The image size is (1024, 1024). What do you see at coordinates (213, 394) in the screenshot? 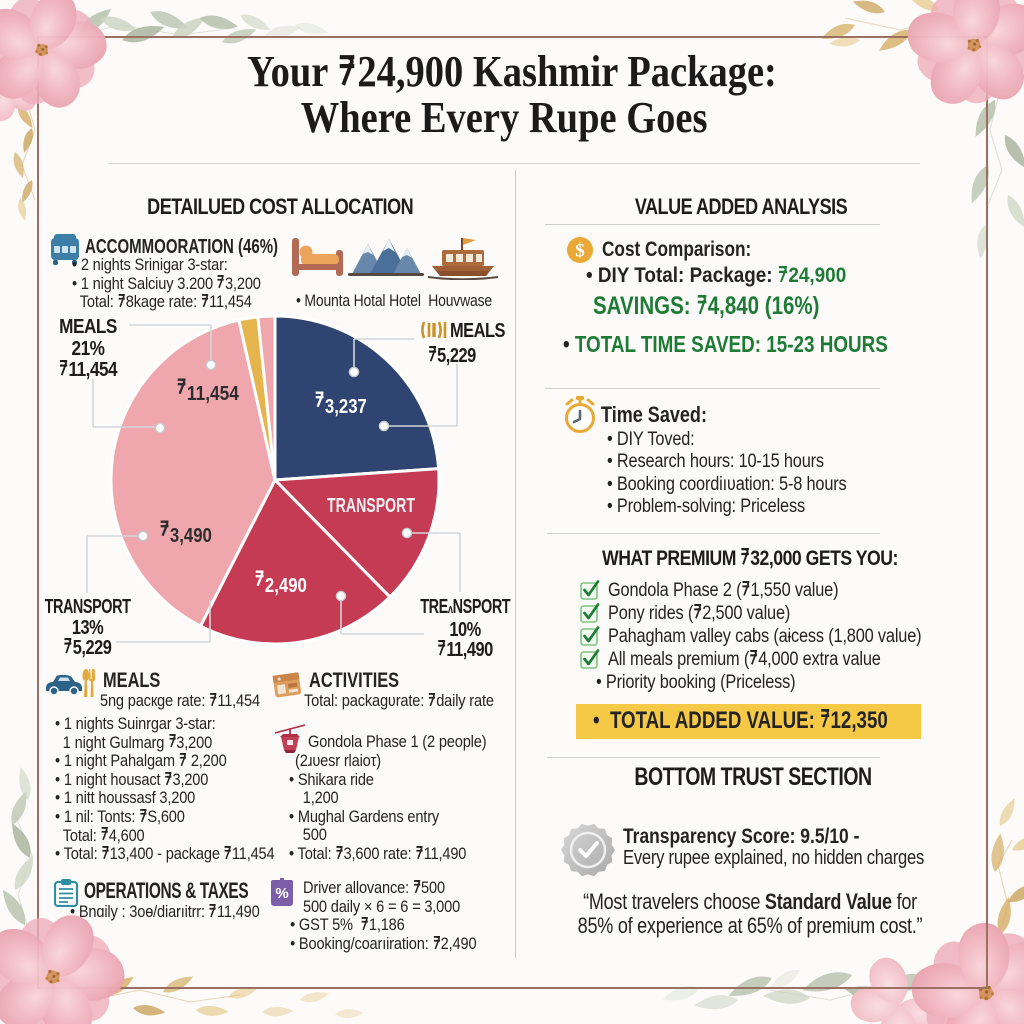
I see `svg-text: 11,454` at bounding box center [213, 394].